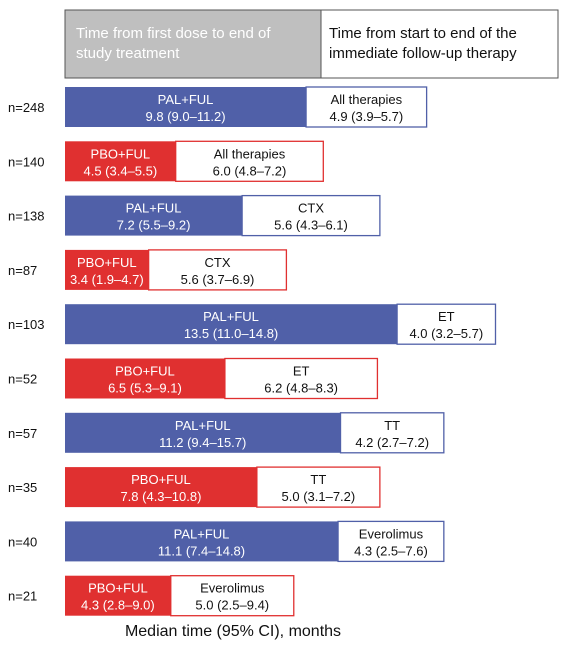 The image size is (573, 651). What do you see at coordinates (22, 379) in the screenshot?
I see `row-n-label: n=52` at bounding box center [22, 379].